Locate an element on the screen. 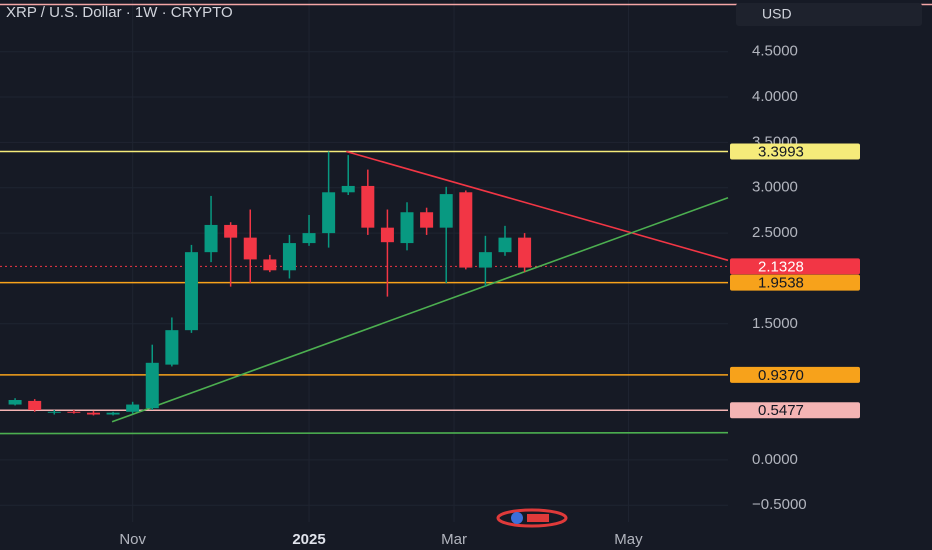 The height and width of the screenshot is (550, 932). price-label: 0.5477 is located at coordinates (781, 410).